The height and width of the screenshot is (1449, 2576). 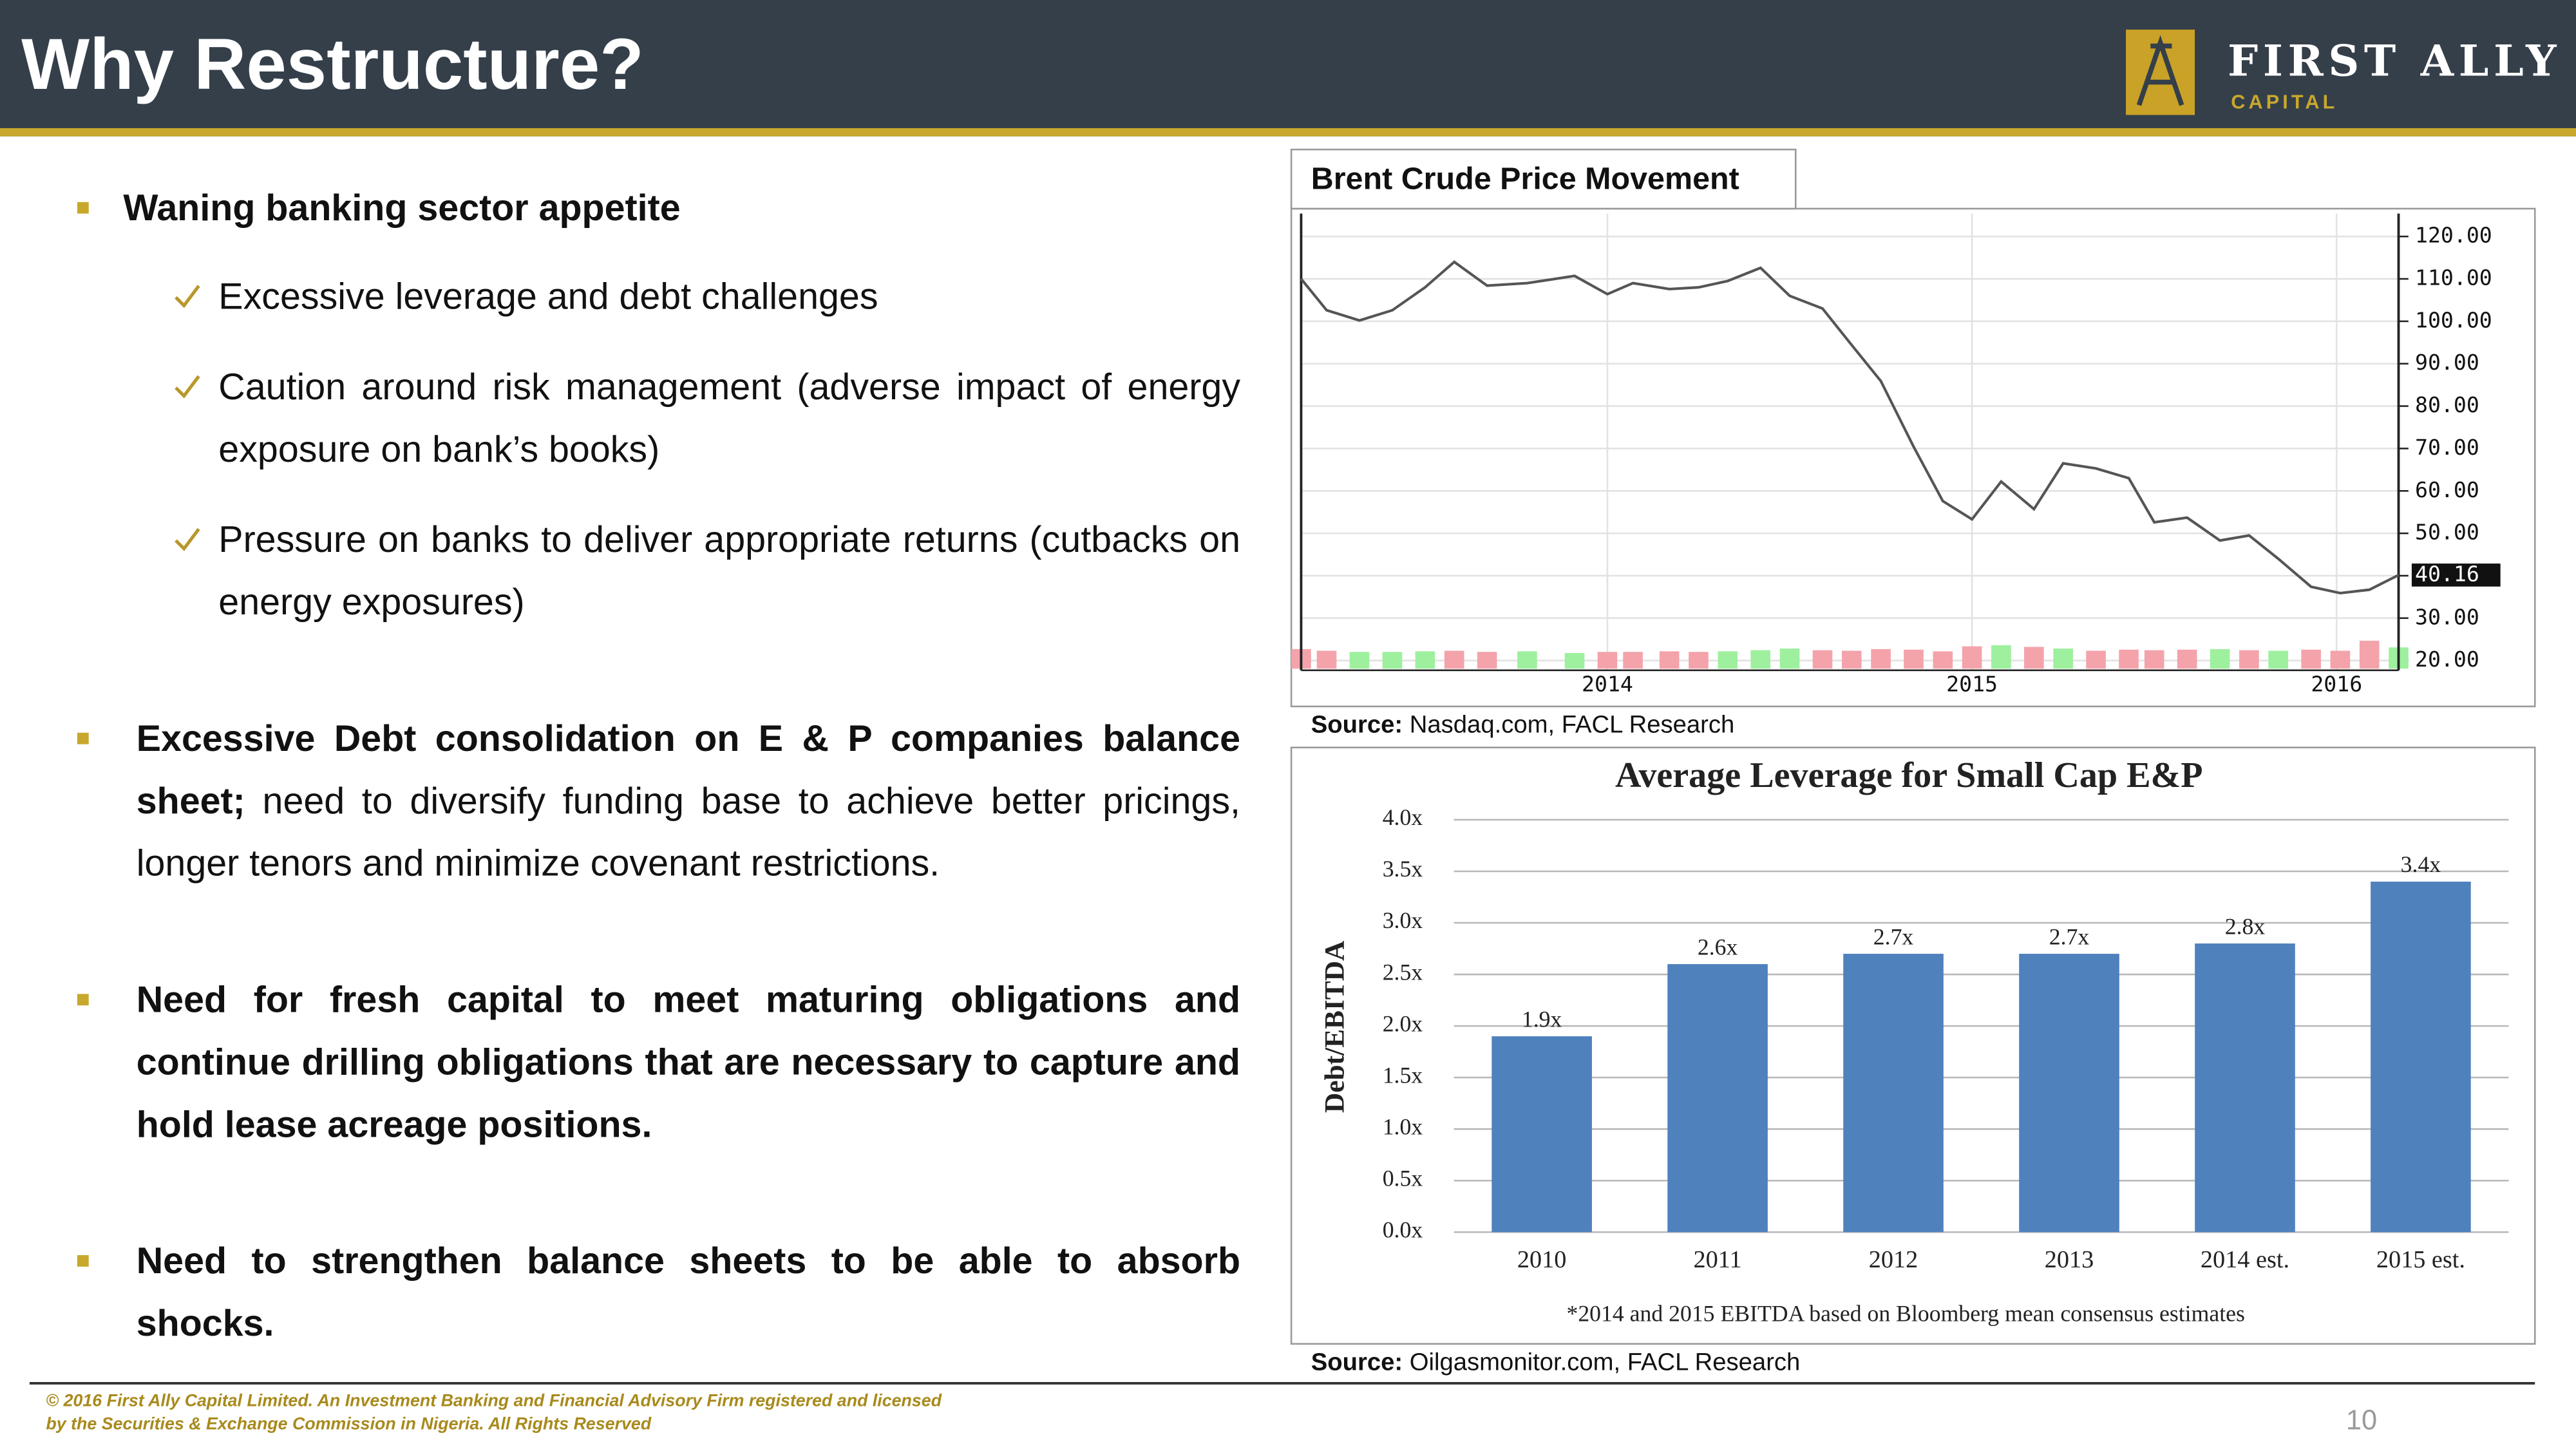 I want to click on y-tick-label: 80.00, so click(x=2447, y=404).